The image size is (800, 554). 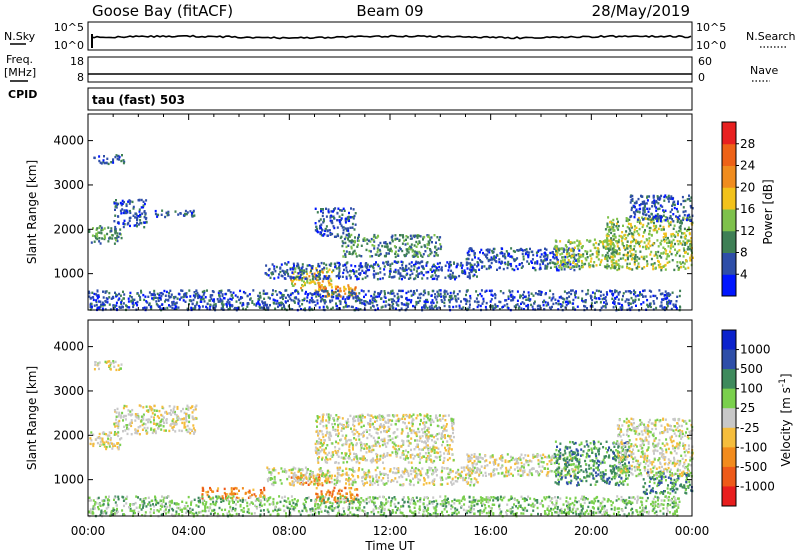 What do you see at coordinates (711, 45) in the screenshot?
I see `noise-right-bottom: 10^0` at bounding box center [711, 45].